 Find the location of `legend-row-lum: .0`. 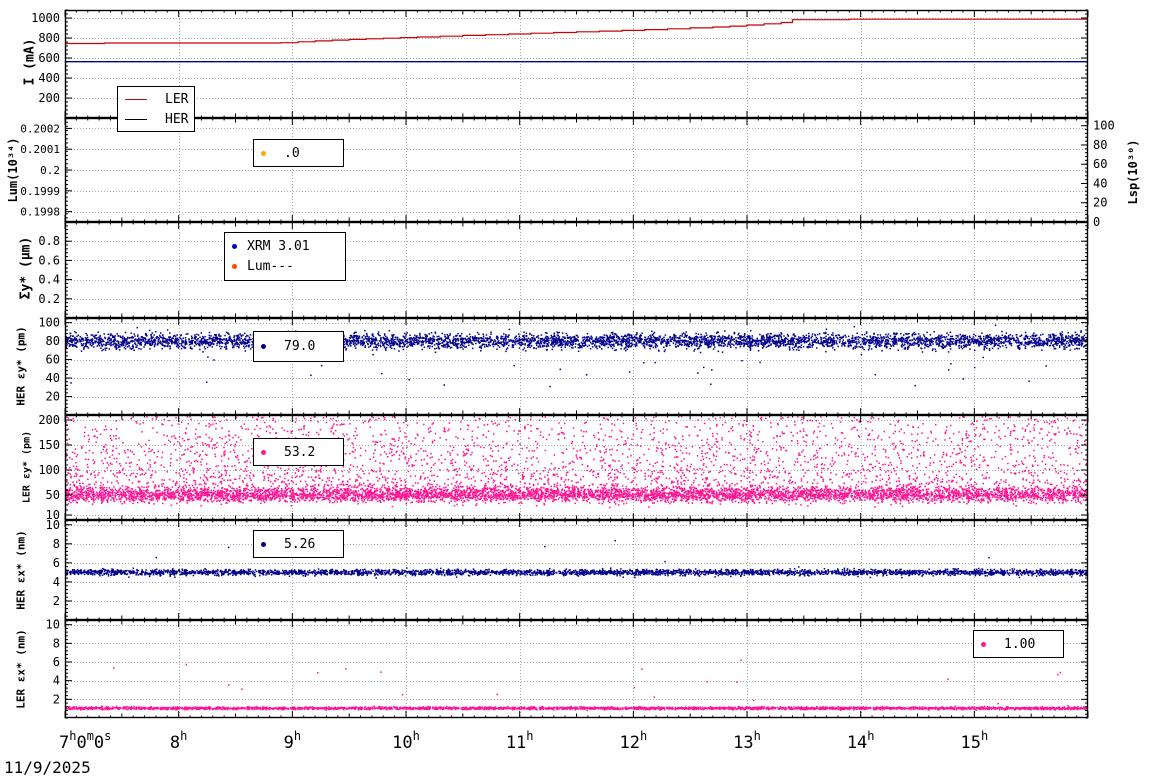

legend-row-lum: .0 is located at coordinates (298, 153).